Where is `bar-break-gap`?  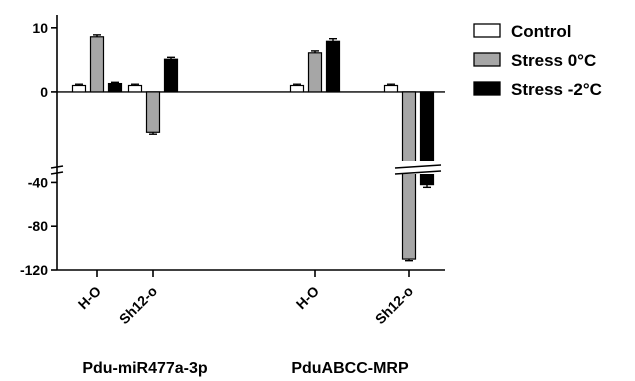
bar-break-gap is located at coordinates (418, 167).